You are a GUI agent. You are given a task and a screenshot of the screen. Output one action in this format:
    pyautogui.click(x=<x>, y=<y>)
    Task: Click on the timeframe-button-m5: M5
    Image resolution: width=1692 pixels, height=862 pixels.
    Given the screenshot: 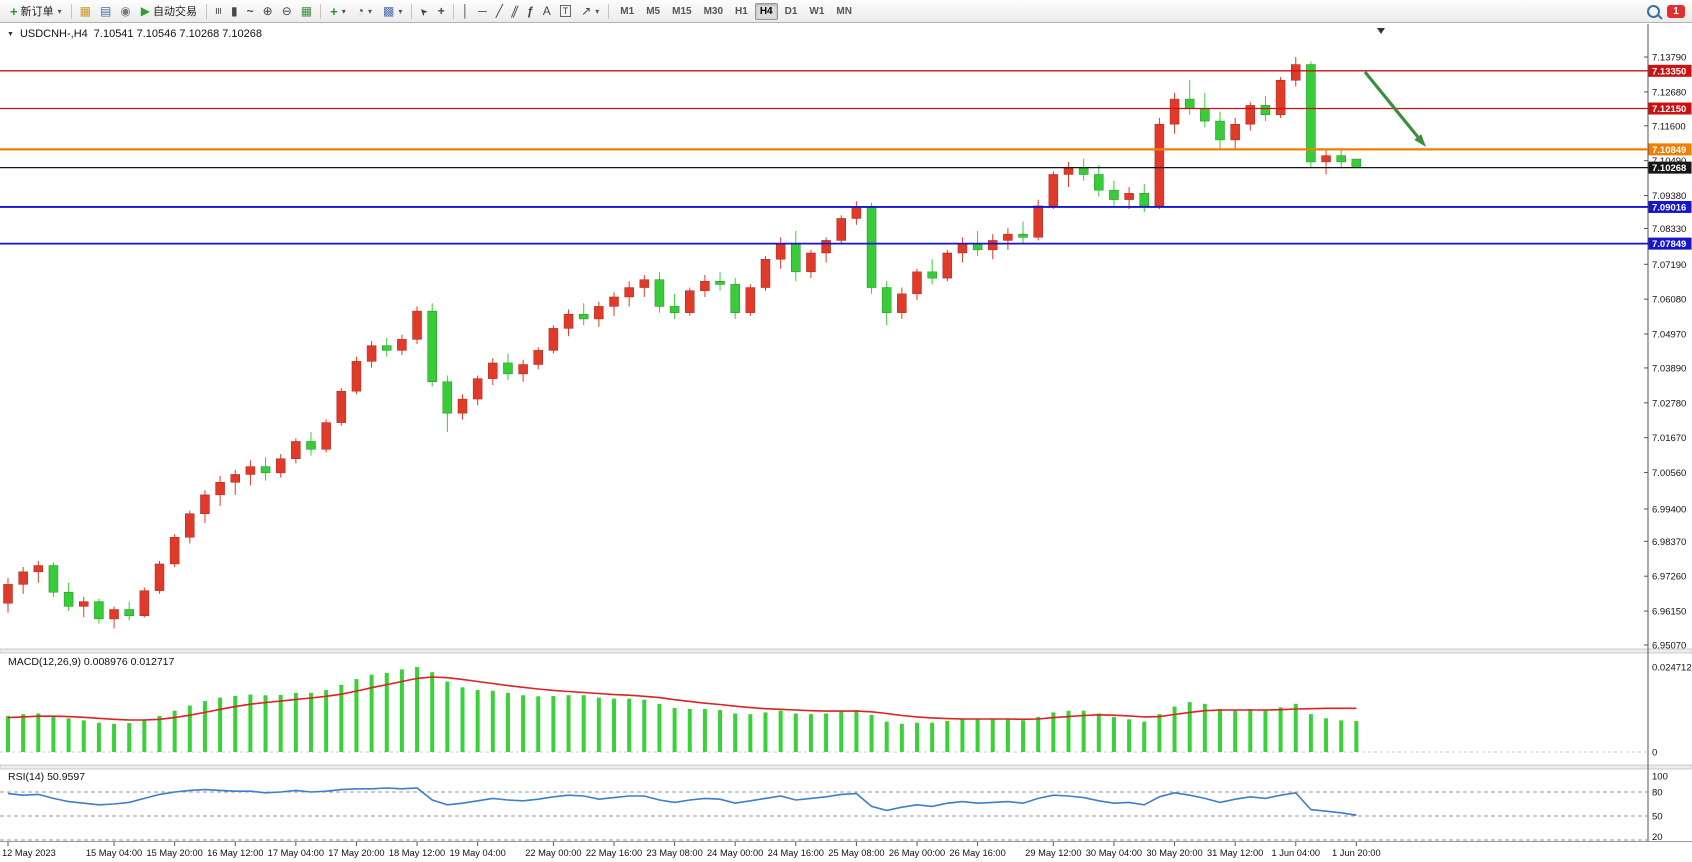 What is the action you would take?
    pyautogui.click(x=653, y=11)
    